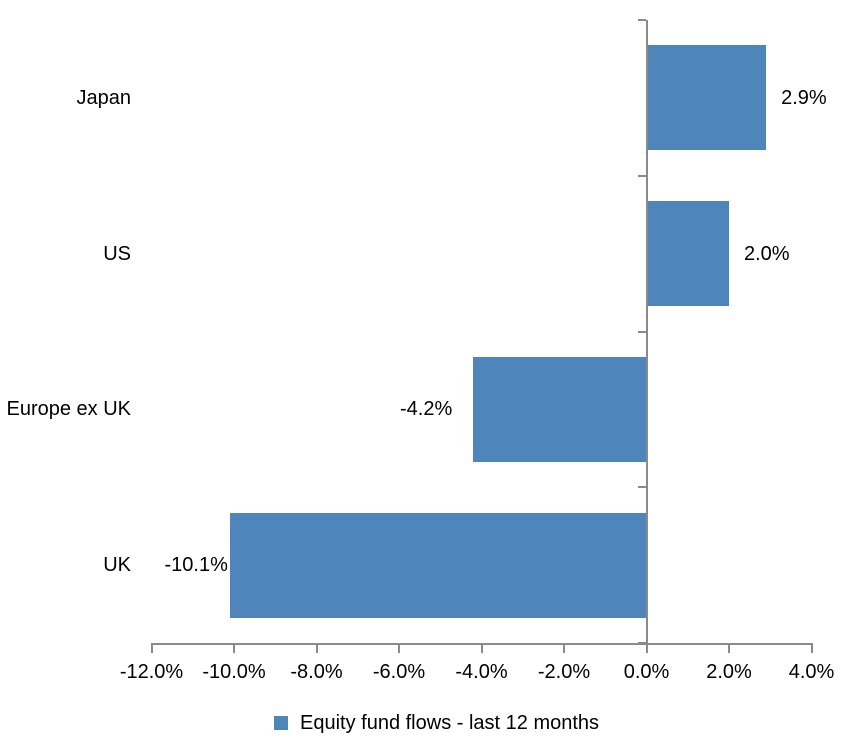 The height and width of the screenshot is (747, 852). I want to click on x-tick-label: -2.0%, so click(564, 672).